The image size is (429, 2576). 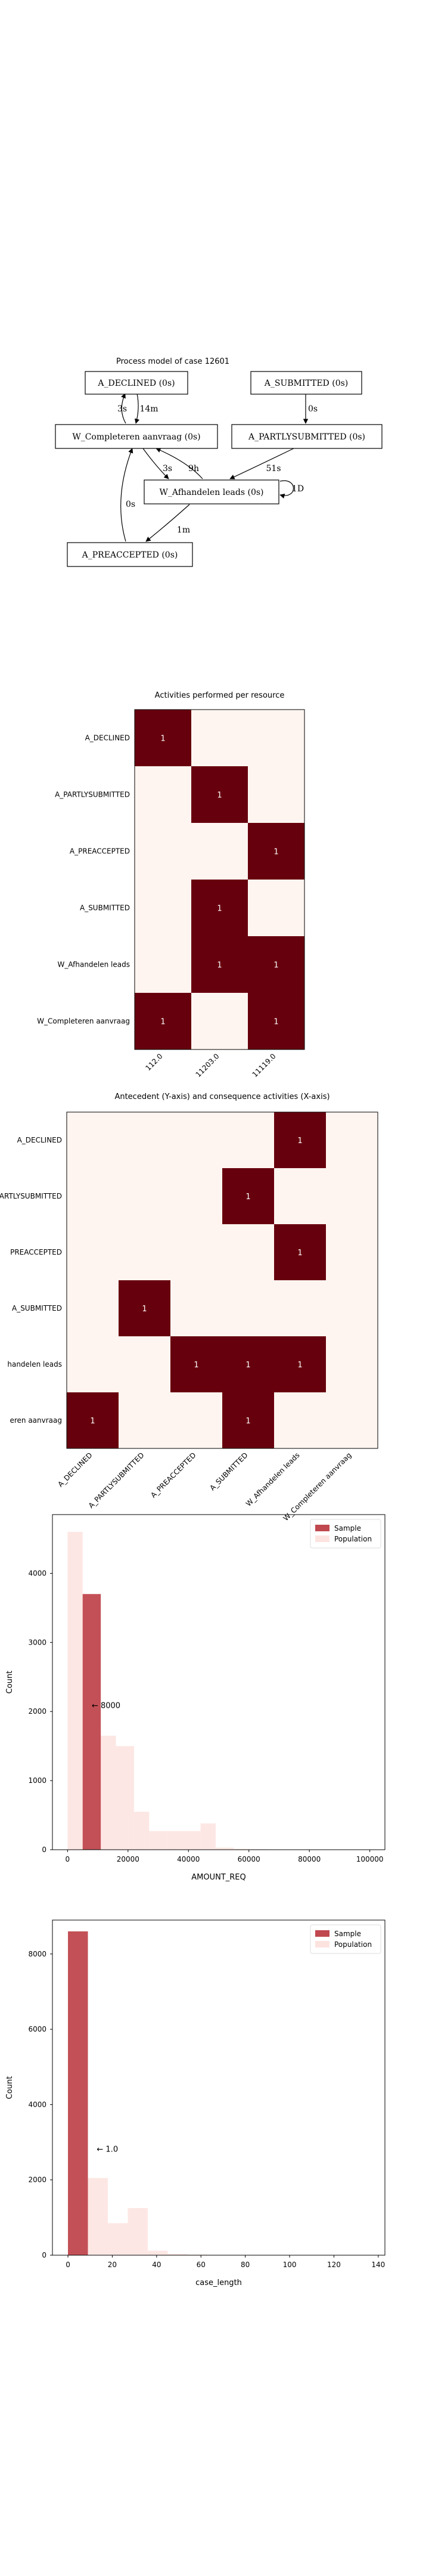 I want to click on y-tick-label: handelen leads, so click(x=34, y=1364).